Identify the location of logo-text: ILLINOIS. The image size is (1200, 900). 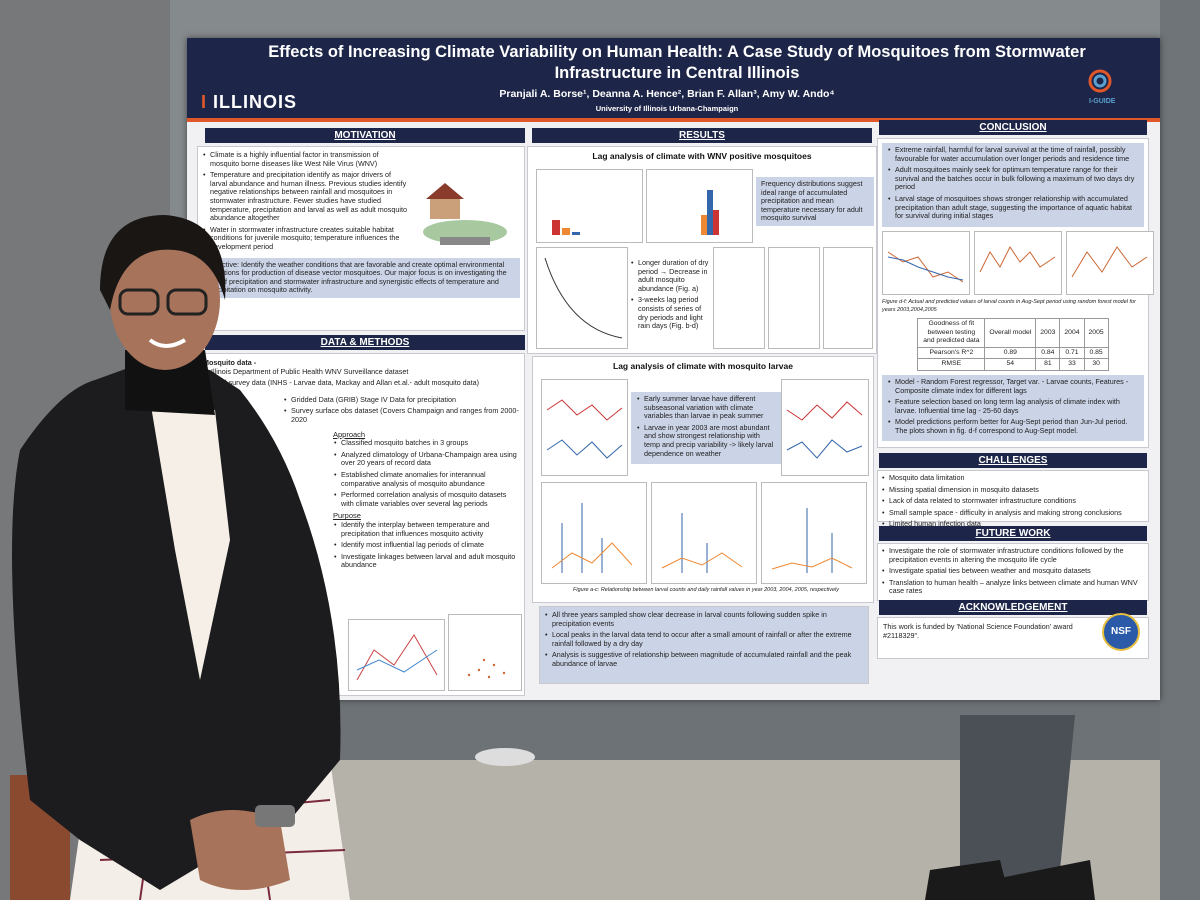
(255, 102).